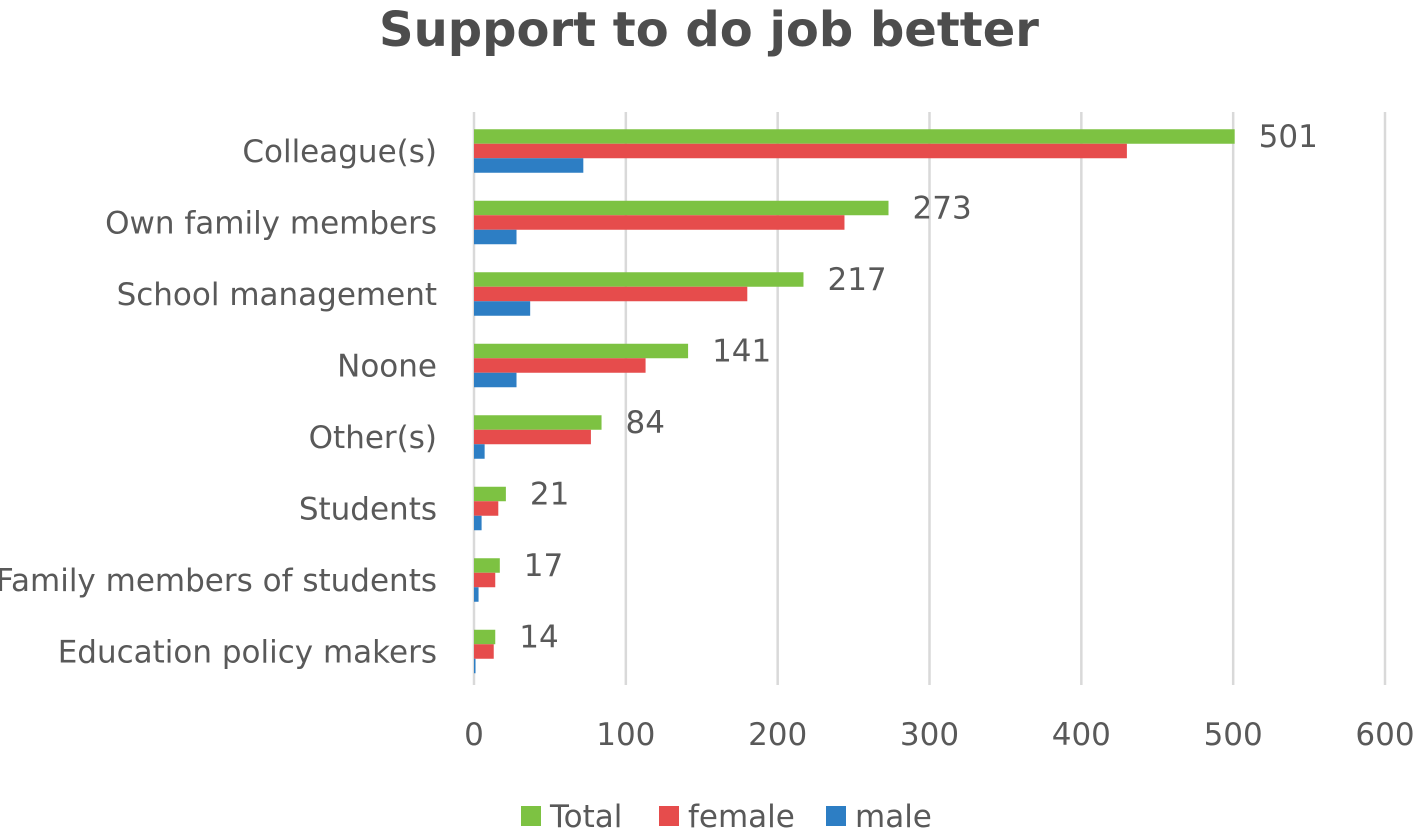  I want to click on category-label: Education policy makers, so click(247, 653).